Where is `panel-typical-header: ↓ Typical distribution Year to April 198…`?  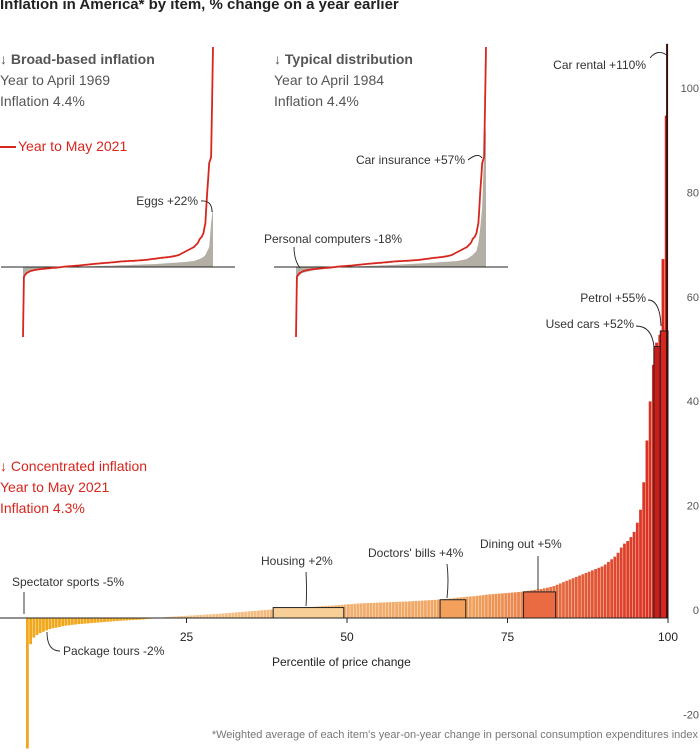
panel-typical-header: ↓ Typical distribution Year to April 198… is located at coordinates (343, 80).